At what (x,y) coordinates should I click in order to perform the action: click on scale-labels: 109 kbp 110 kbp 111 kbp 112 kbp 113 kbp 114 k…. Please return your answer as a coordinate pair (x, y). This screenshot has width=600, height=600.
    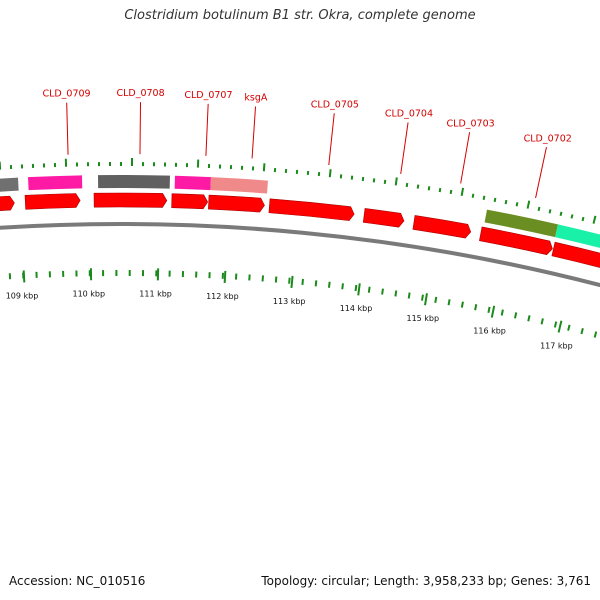
    Looking at the image, I should click on (289, 319).